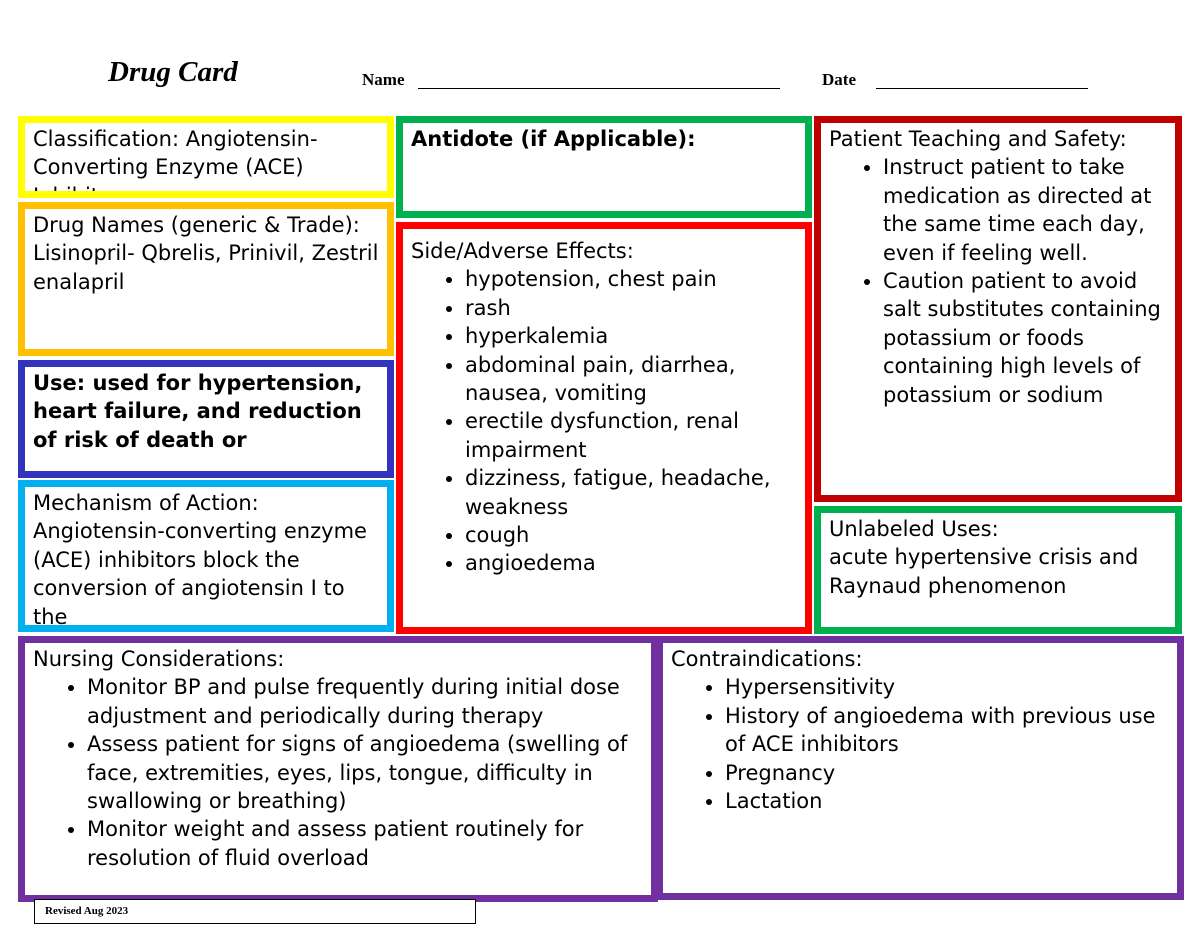 The width and height of the screenshot is (1200, 927). I want to click on card-title: Drug Card, so click(173, 72).